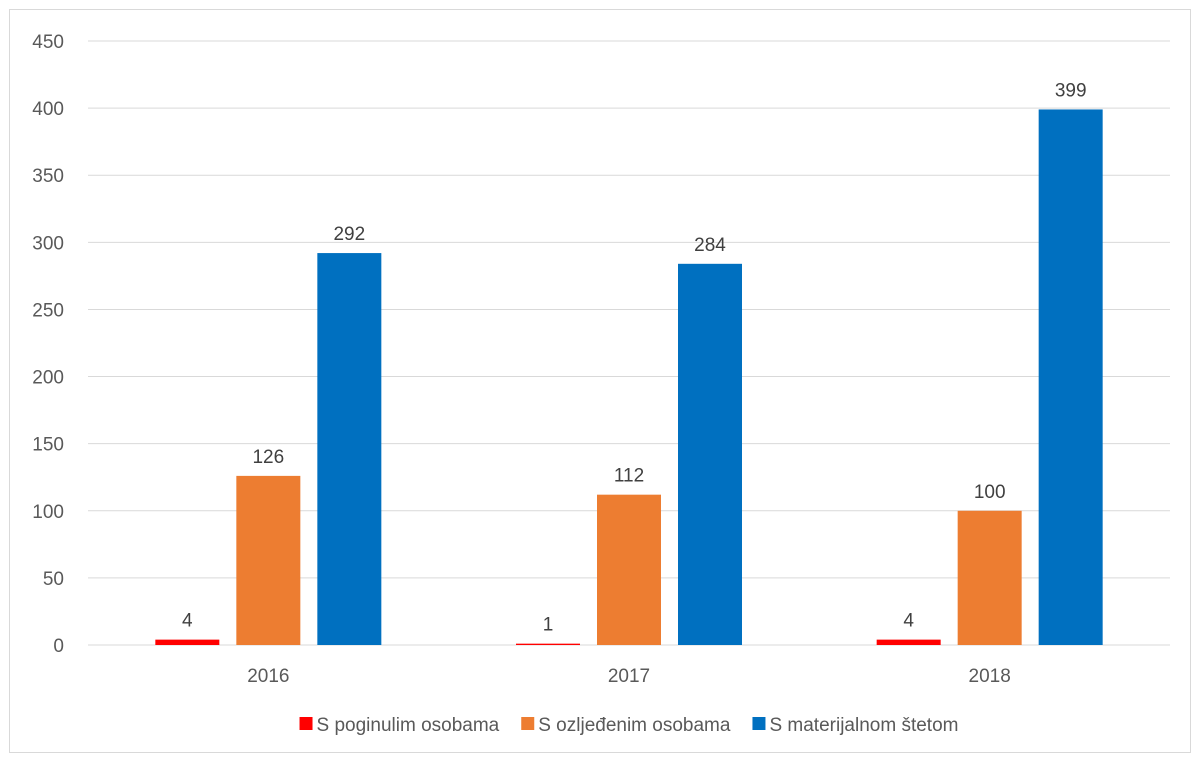 The height and width of the screenshot is (762, 1200). Describe the element at coordinates (53, 579) in the screenshot. I see `y-tick-label: 50` at that location.